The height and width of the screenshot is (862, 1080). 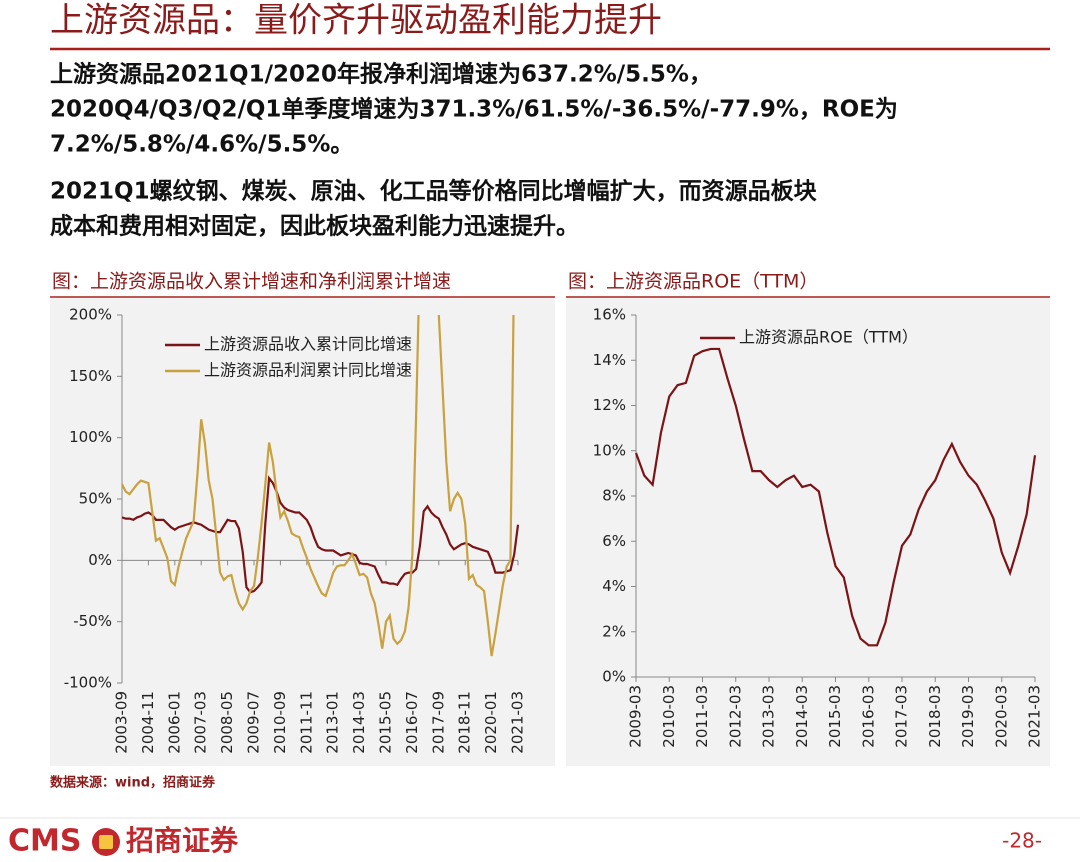 What do you see at coordinates (386, 722) in the screenshot?
I see `x-tick-label: 2015-05` at bounding box center [386, 722].